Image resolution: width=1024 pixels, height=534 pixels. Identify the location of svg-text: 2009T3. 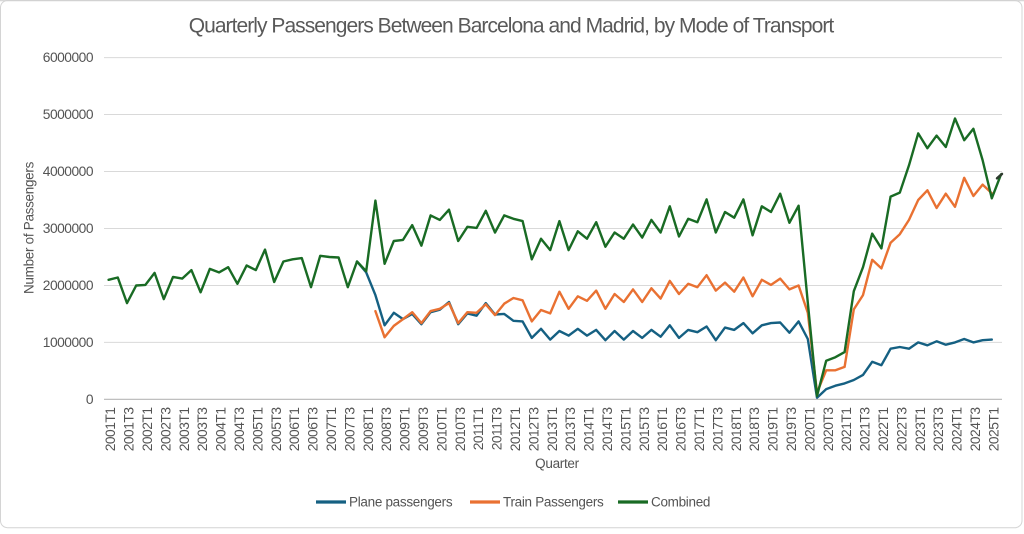
(423, 429).